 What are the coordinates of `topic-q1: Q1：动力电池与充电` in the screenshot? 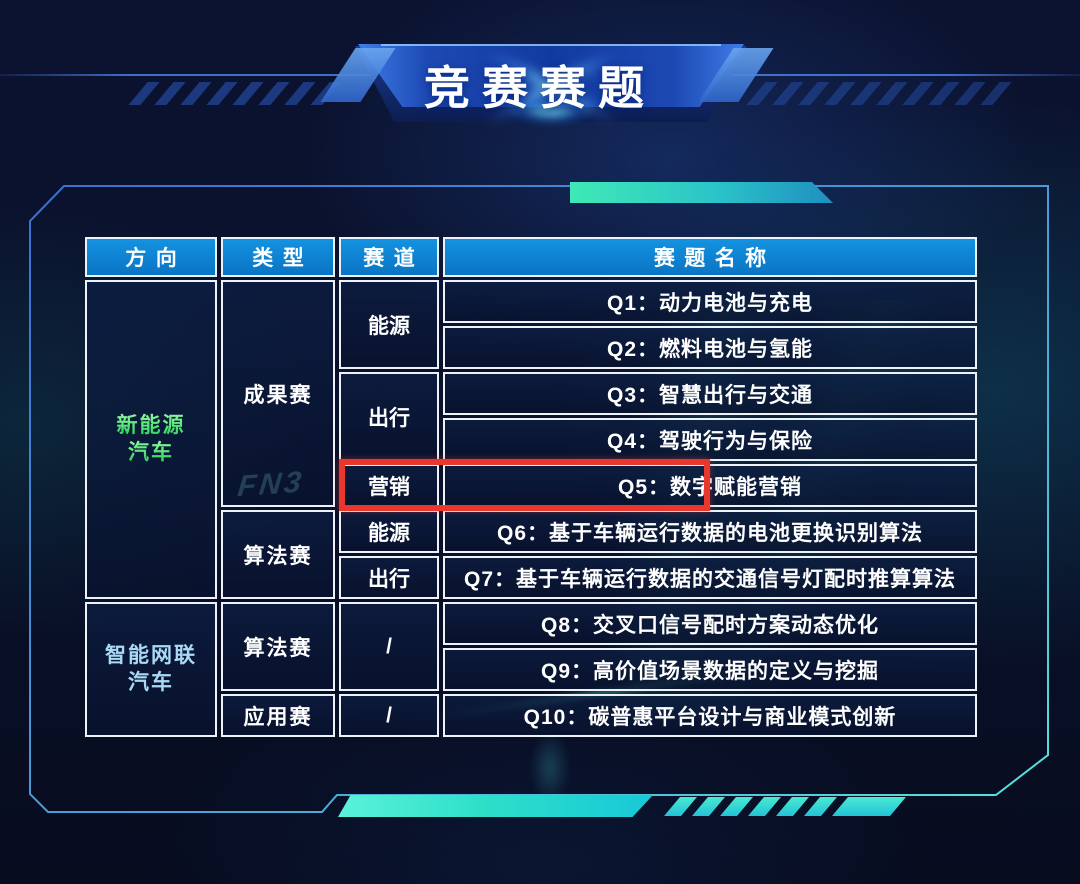 It's located at (710, 301).